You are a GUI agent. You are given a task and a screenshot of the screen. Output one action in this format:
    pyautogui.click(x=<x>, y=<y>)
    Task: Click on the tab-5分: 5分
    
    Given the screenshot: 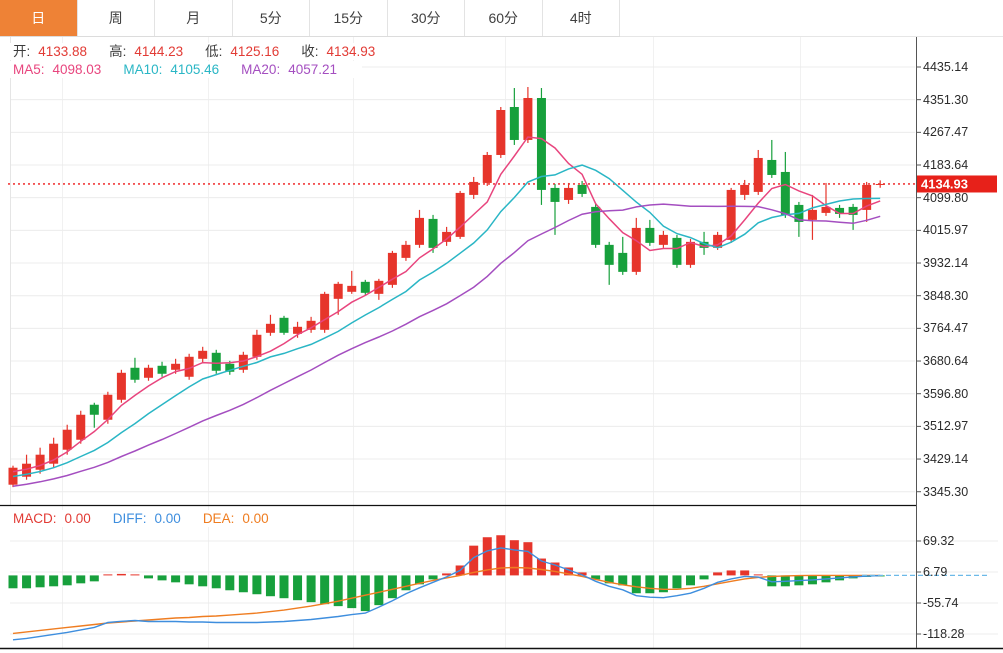 What is the action you would take?
    pyautogui.click(x=271, y=18)
    